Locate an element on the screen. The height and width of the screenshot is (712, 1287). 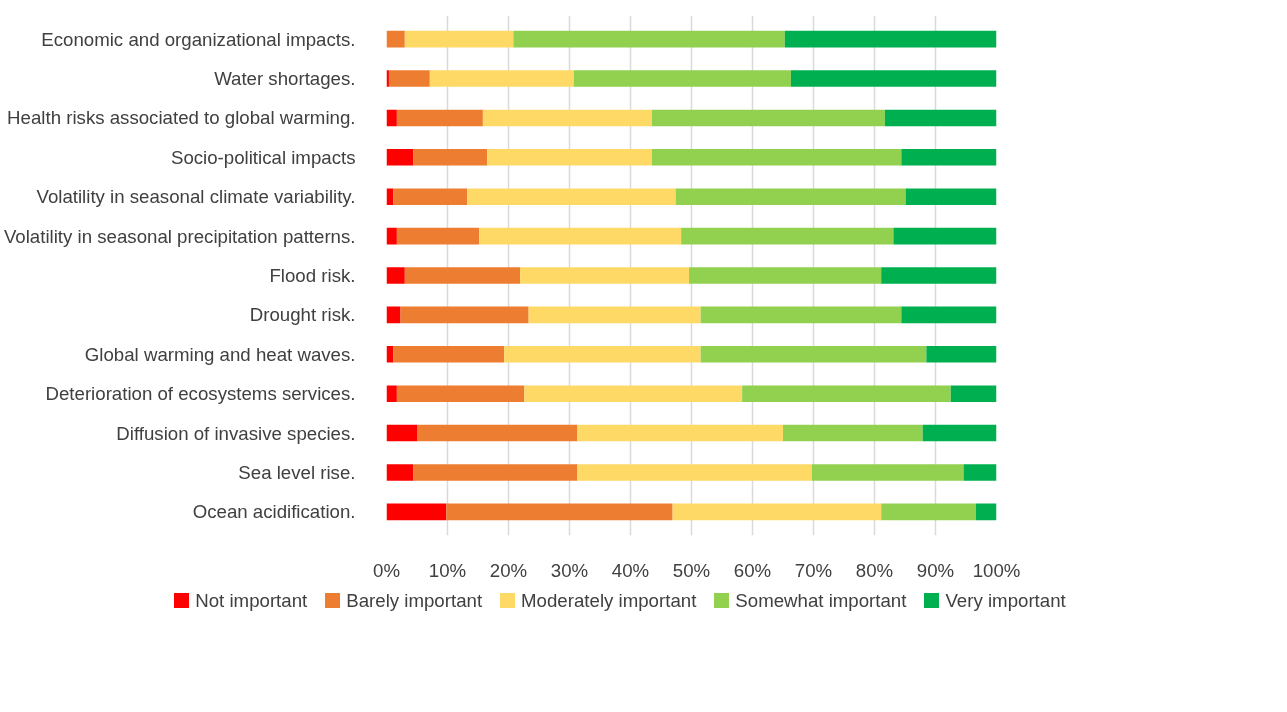
x-tick-label: 0% is located at coordinates (386, 570).